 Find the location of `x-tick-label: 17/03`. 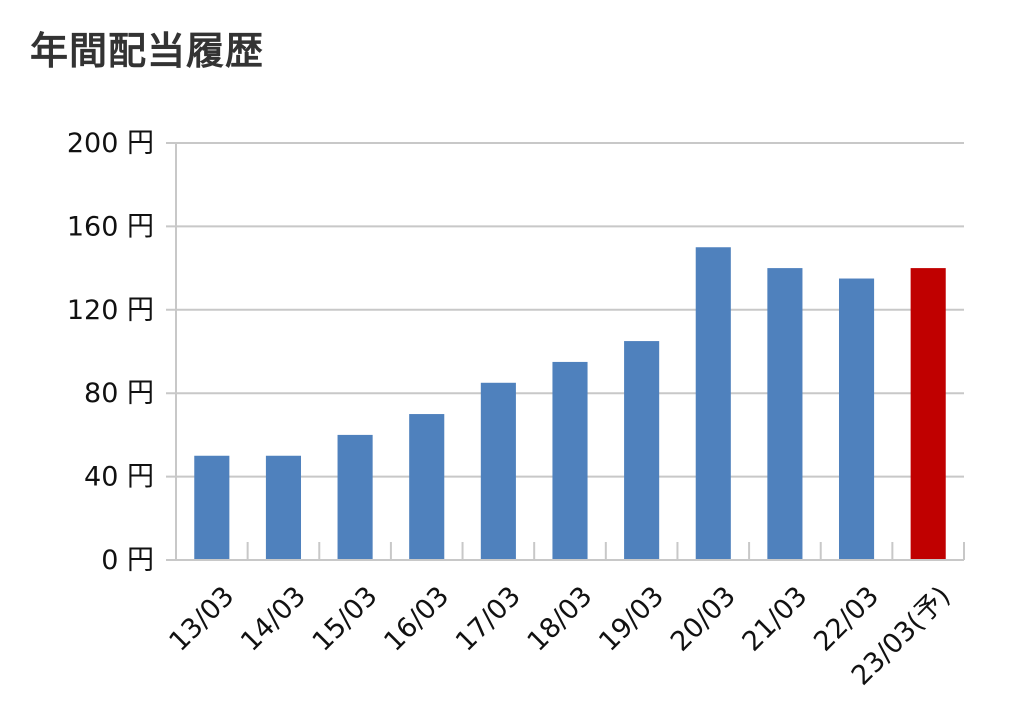

x-tick-label: 17/03 is located at coordinates (488, 619).